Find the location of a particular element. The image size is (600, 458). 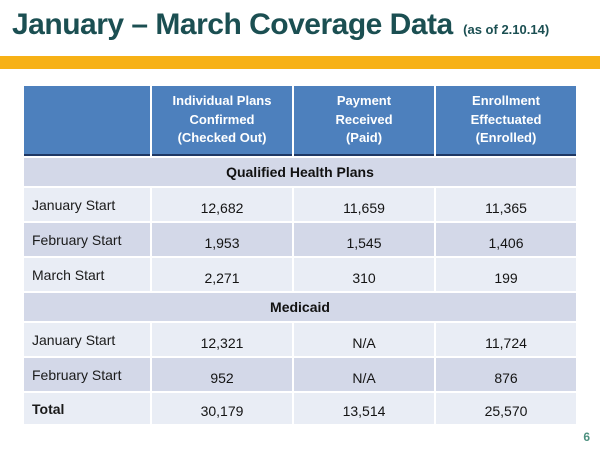

table-row: March Start 2,271 310 199 is located at coordinates (300, 274).